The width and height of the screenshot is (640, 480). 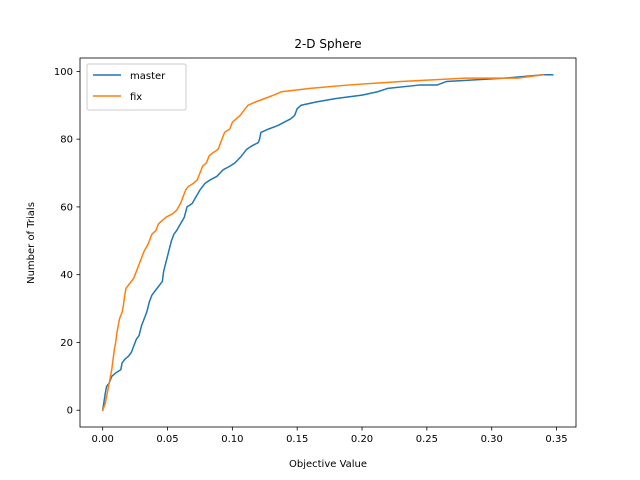 What do you see at coordinates (297, 439) in the screenshot?
I see `x-tick-label: 0.15` at bounding box center [297, 439].